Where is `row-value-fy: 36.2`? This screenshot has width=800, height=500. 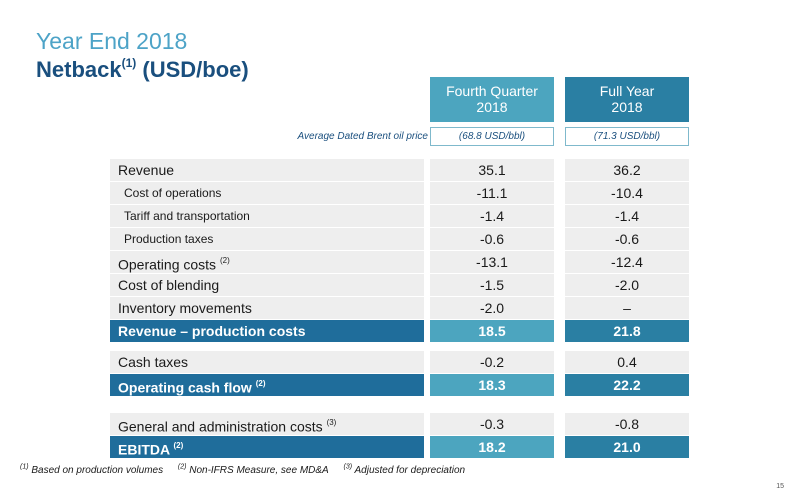
row-value-fy: 36.2 is located at coordinates (627, 170).